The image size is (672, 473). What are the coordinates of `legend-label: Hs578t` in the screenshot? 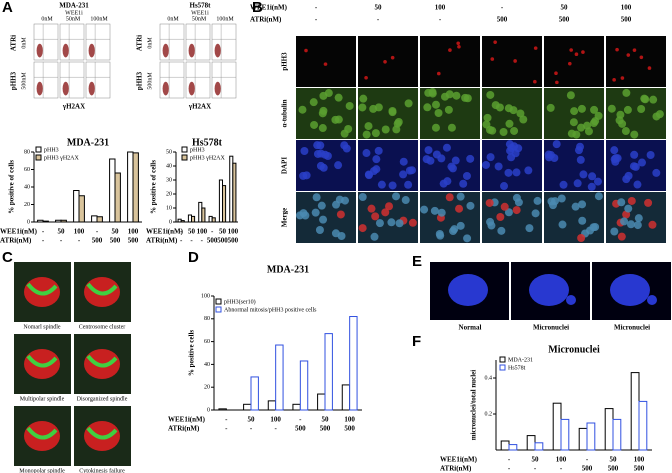 It's located at (517, 368).